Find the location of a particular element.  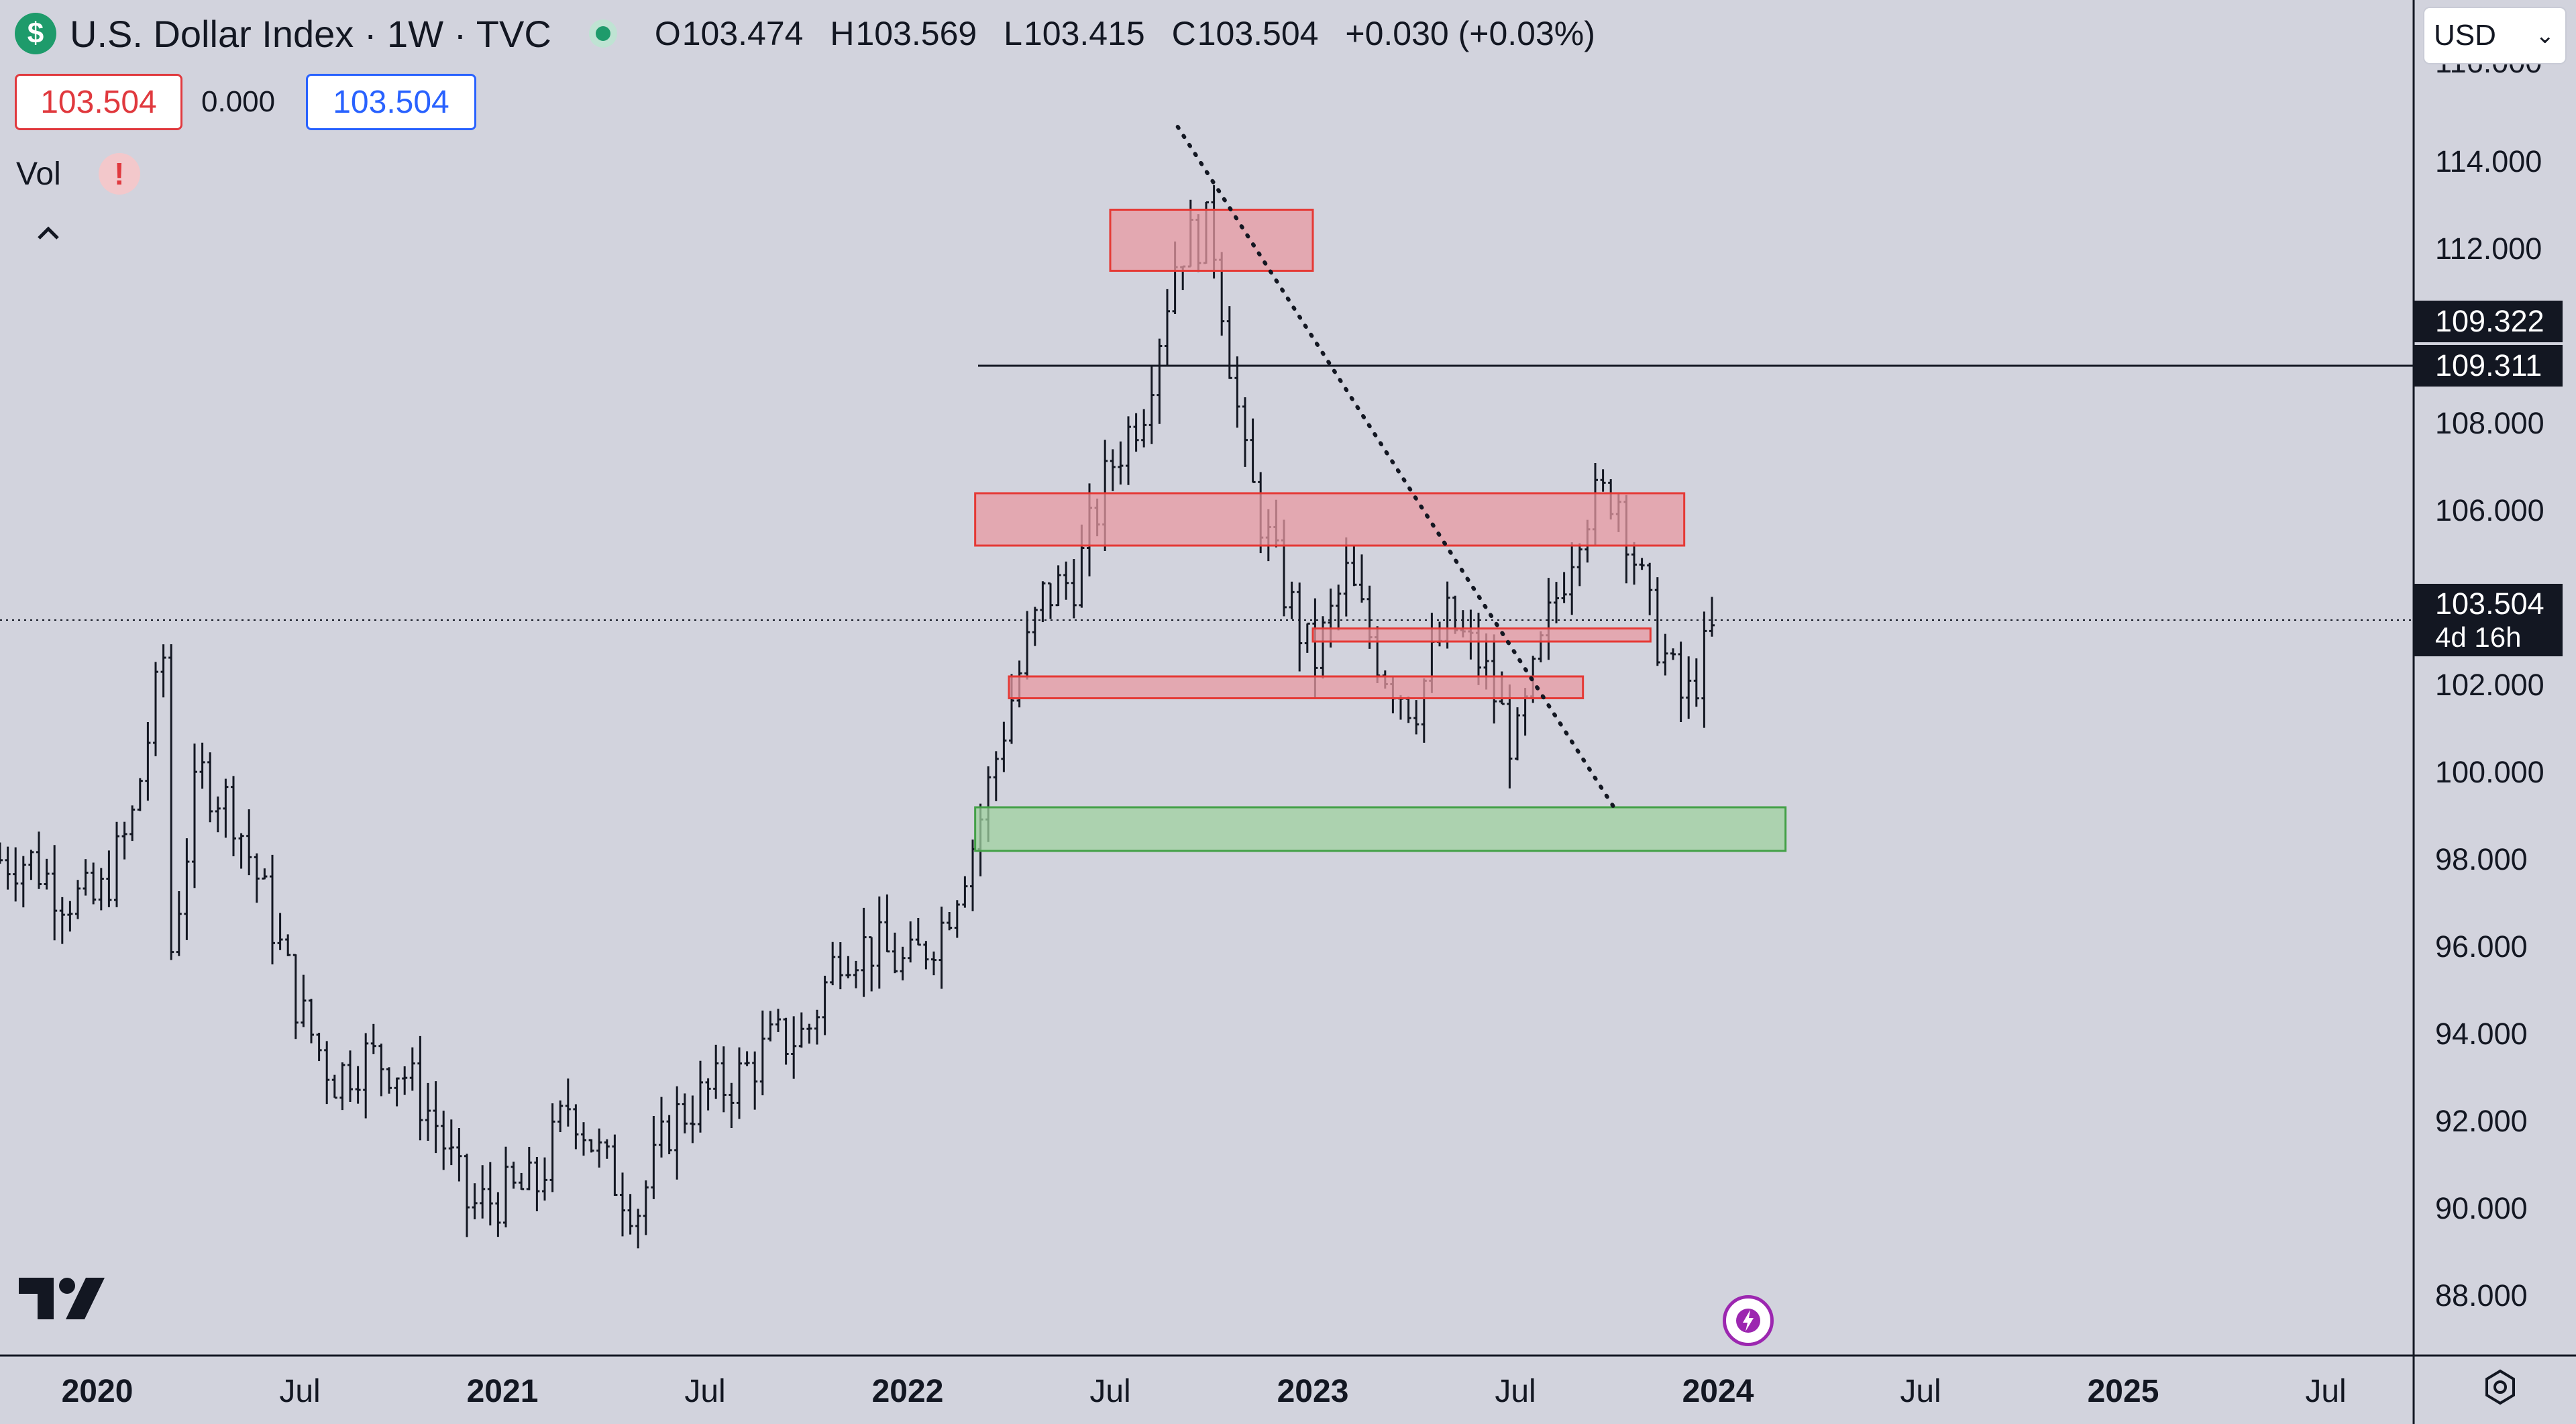

open-label: O is located at coordinates (667, 33).